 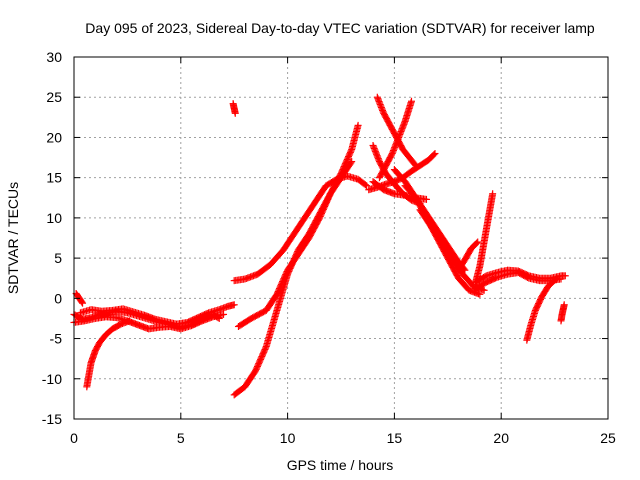 What do you see at coordinates (54, 137) in the screenshot?
I see `y-tick-label: 20` at bounding box center [54, 137].